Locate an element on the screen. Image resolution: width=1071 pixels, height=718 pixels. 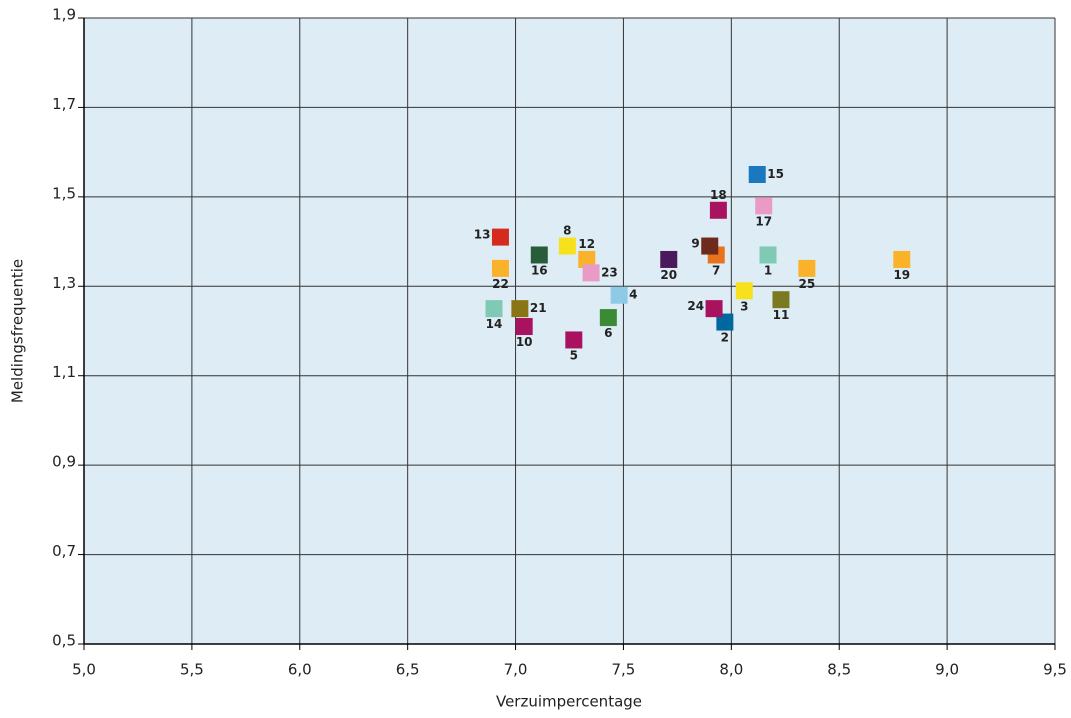
y-tick-label: 0,5 is located at coordinates (64, 641).